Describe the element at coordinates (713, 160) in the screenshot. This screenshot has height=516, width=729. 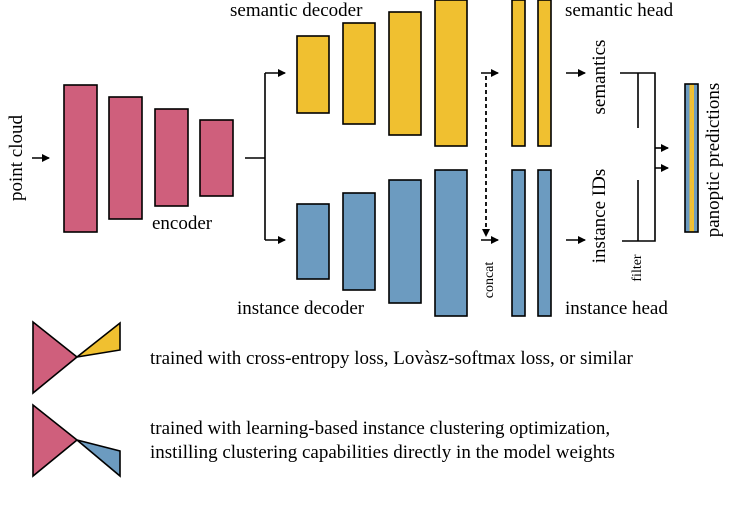
I see `panoptic-predictions-label: panoptic predictions` at that location.